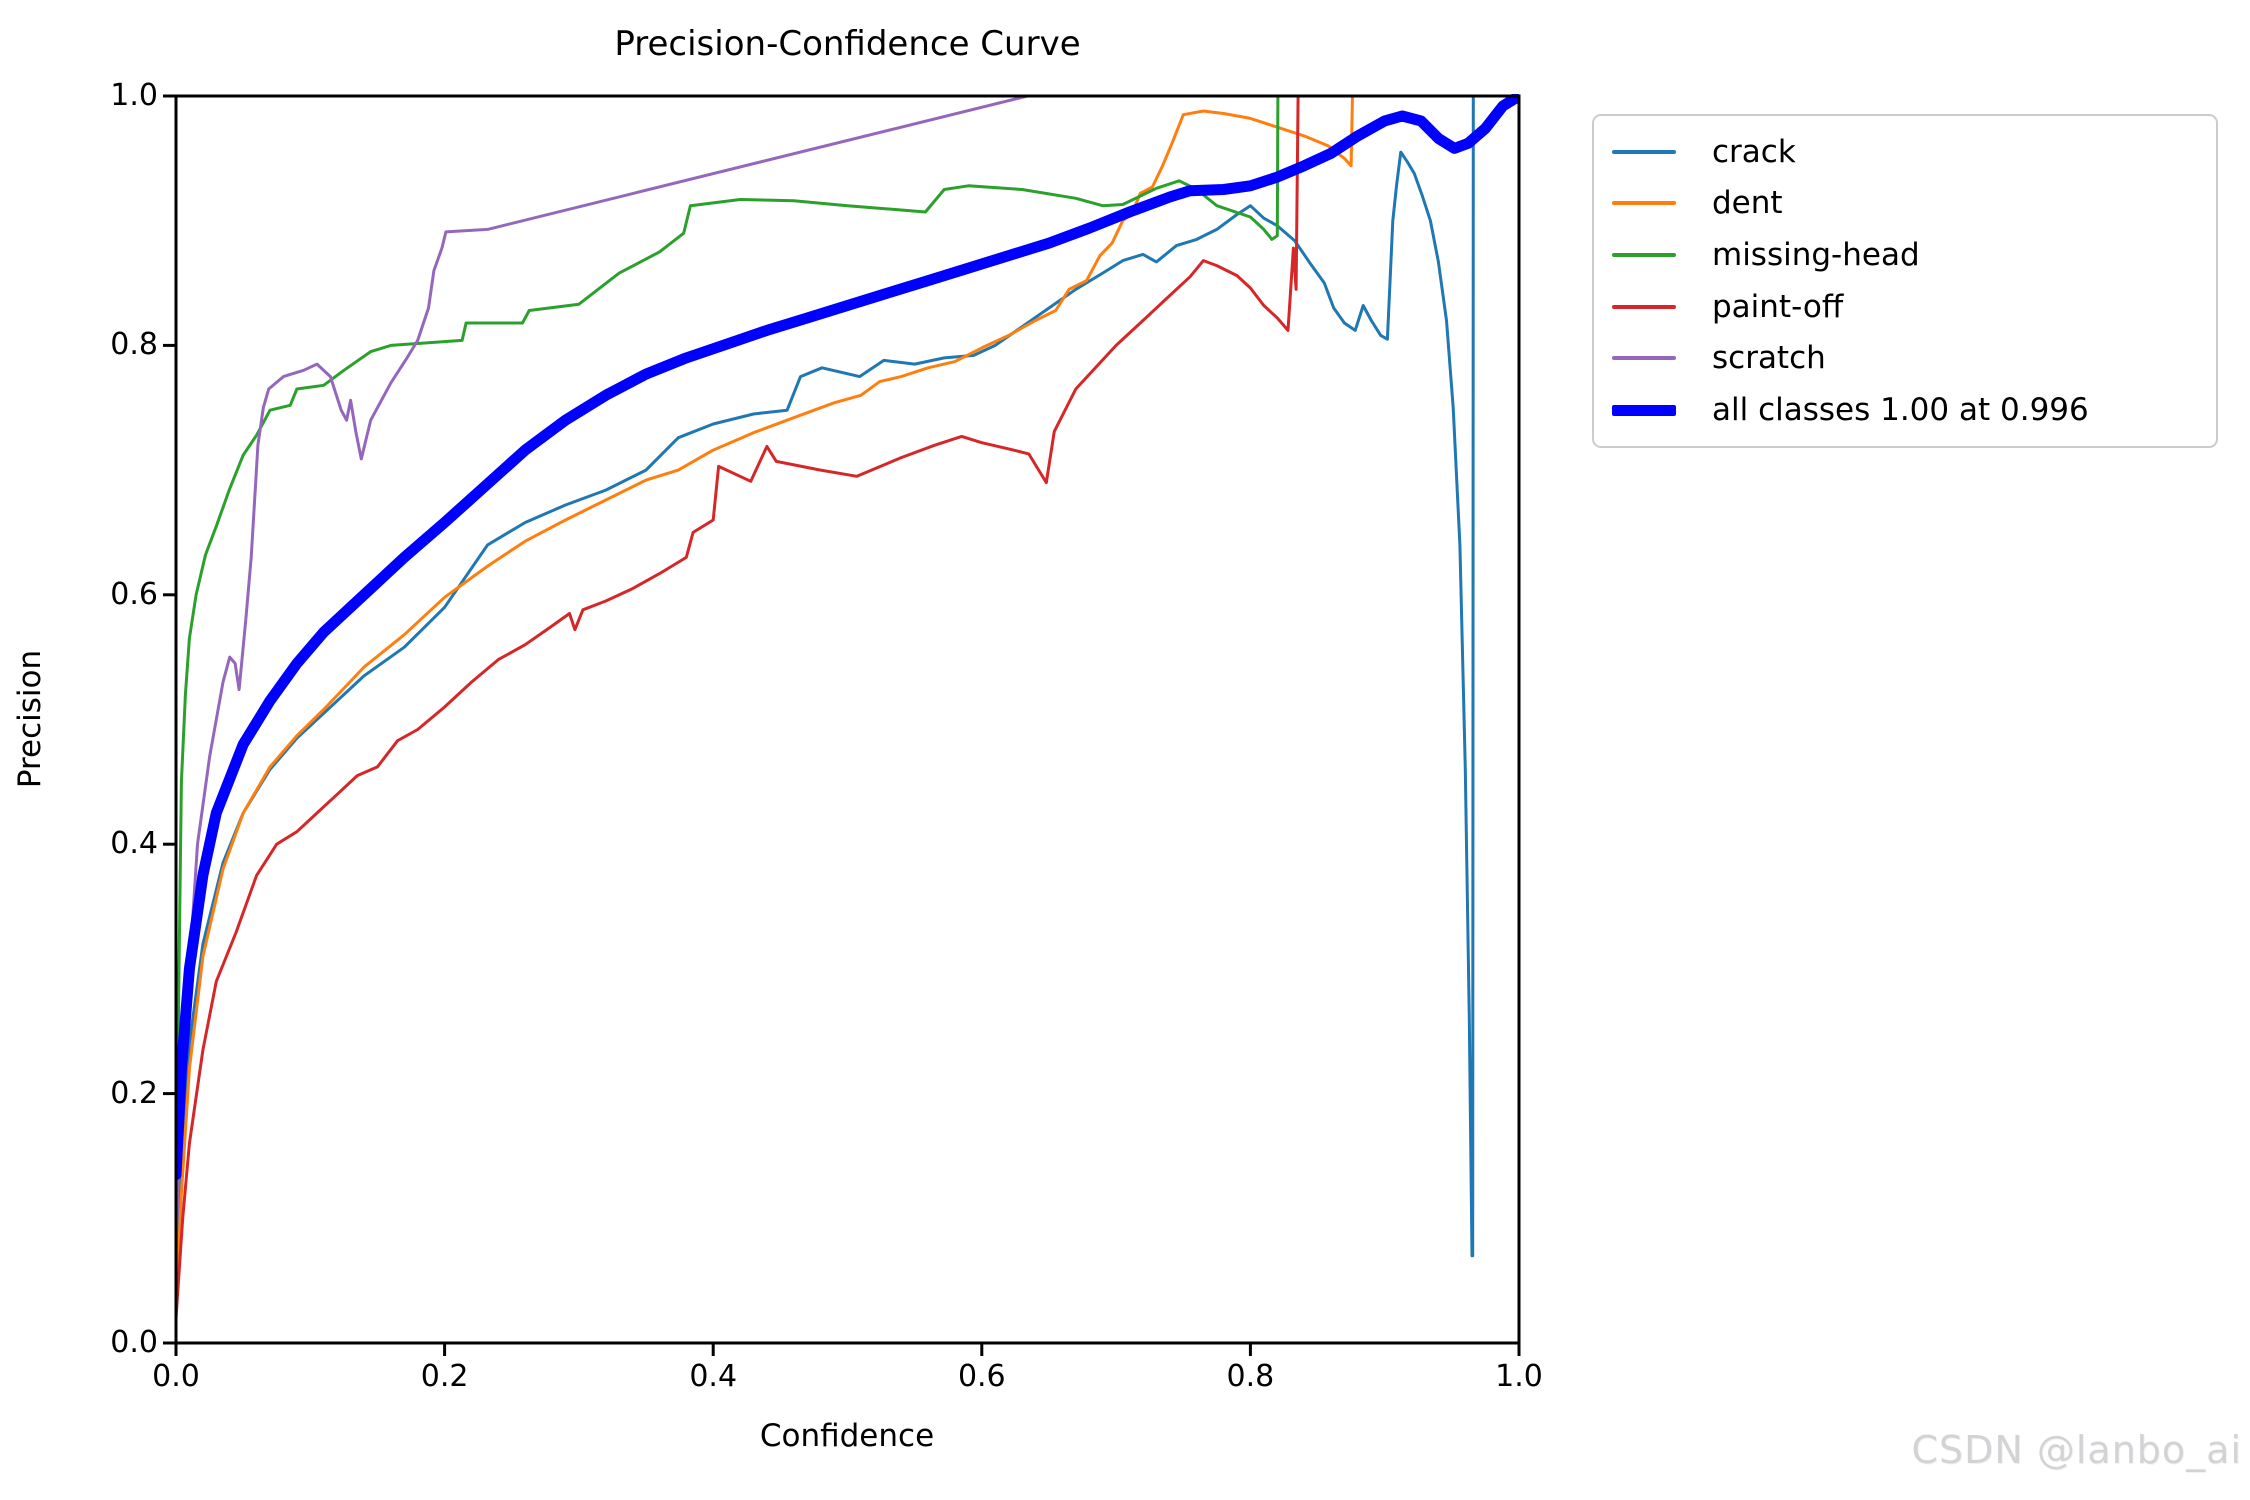 Image resolution: width=2250 pixels, height=1500 pixels. I want to click on legend-row-dent: dent, so click(1905, 203).